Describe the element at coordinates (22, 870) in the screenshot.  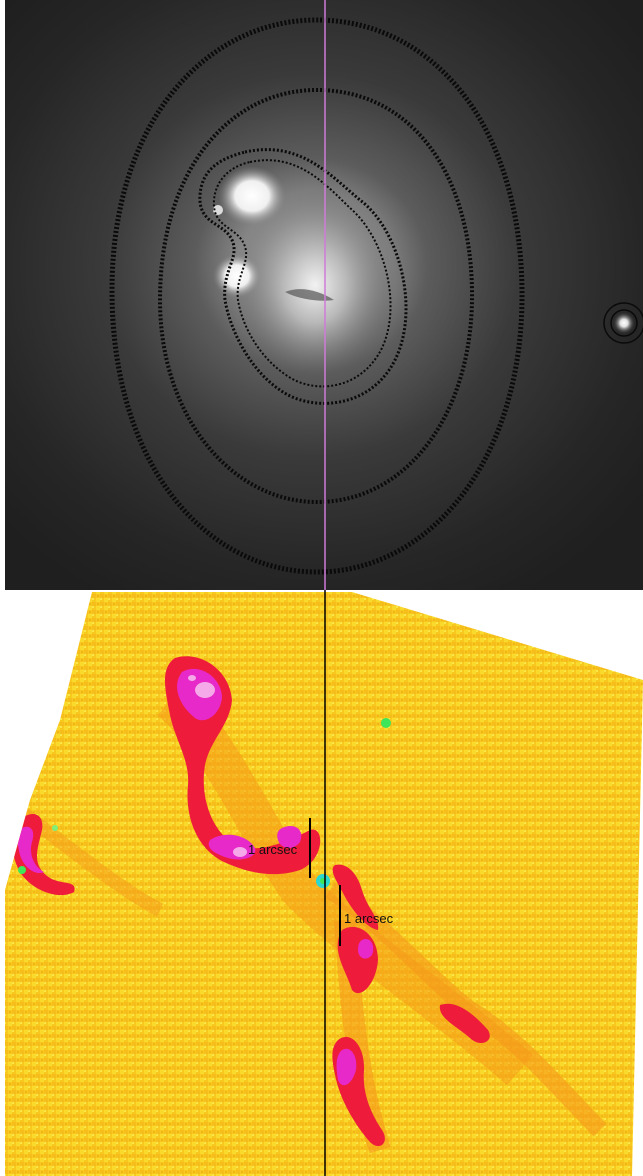
I see `green-source-left` at that location.